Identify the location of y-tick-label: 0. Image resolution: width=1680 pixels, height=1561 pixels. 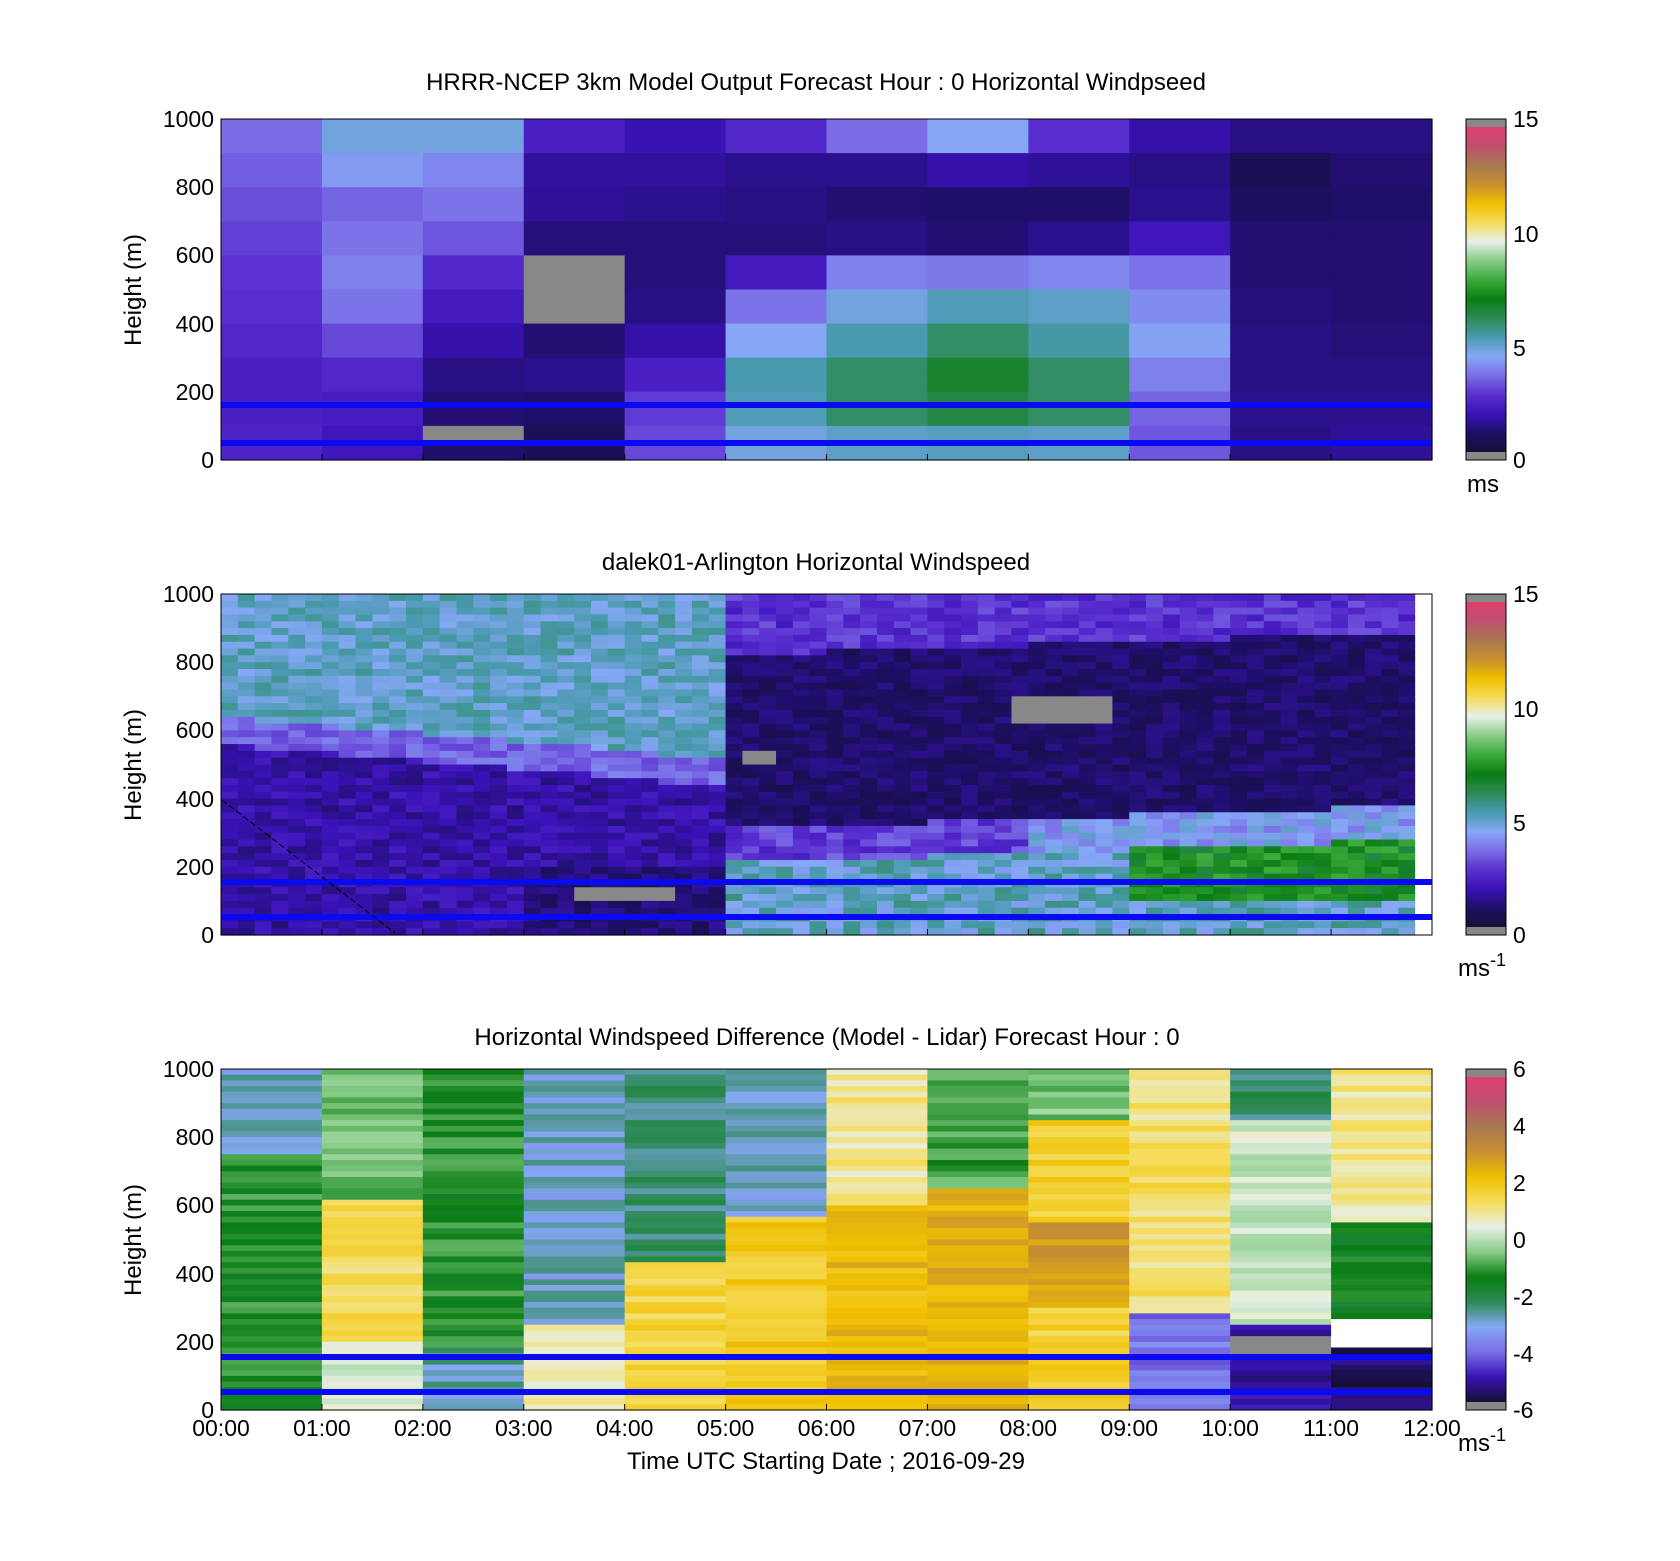
(207, 1410).